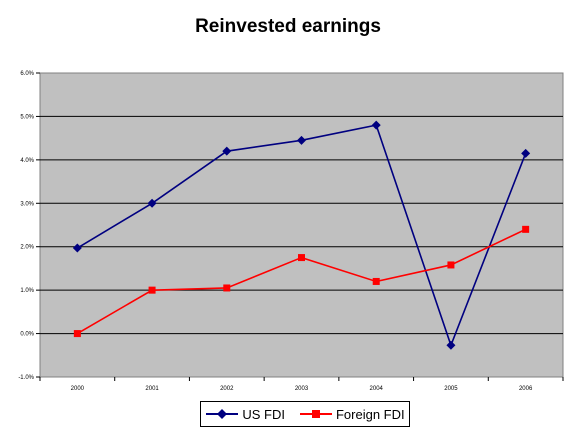  What do you see at coordinates (227, 389) in the screenshot?
I see `x-tick-label: 2002` at bounding box center [227, 389].